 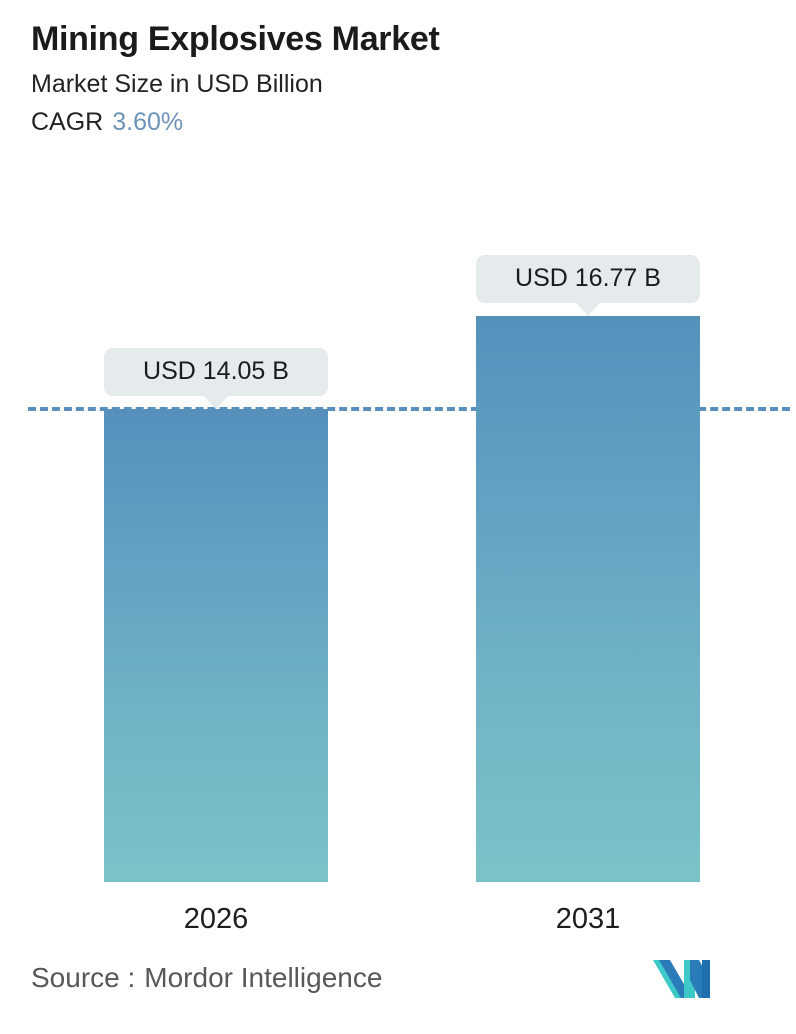 I want to click on source-label: Source :, so click(x=83, y=977).